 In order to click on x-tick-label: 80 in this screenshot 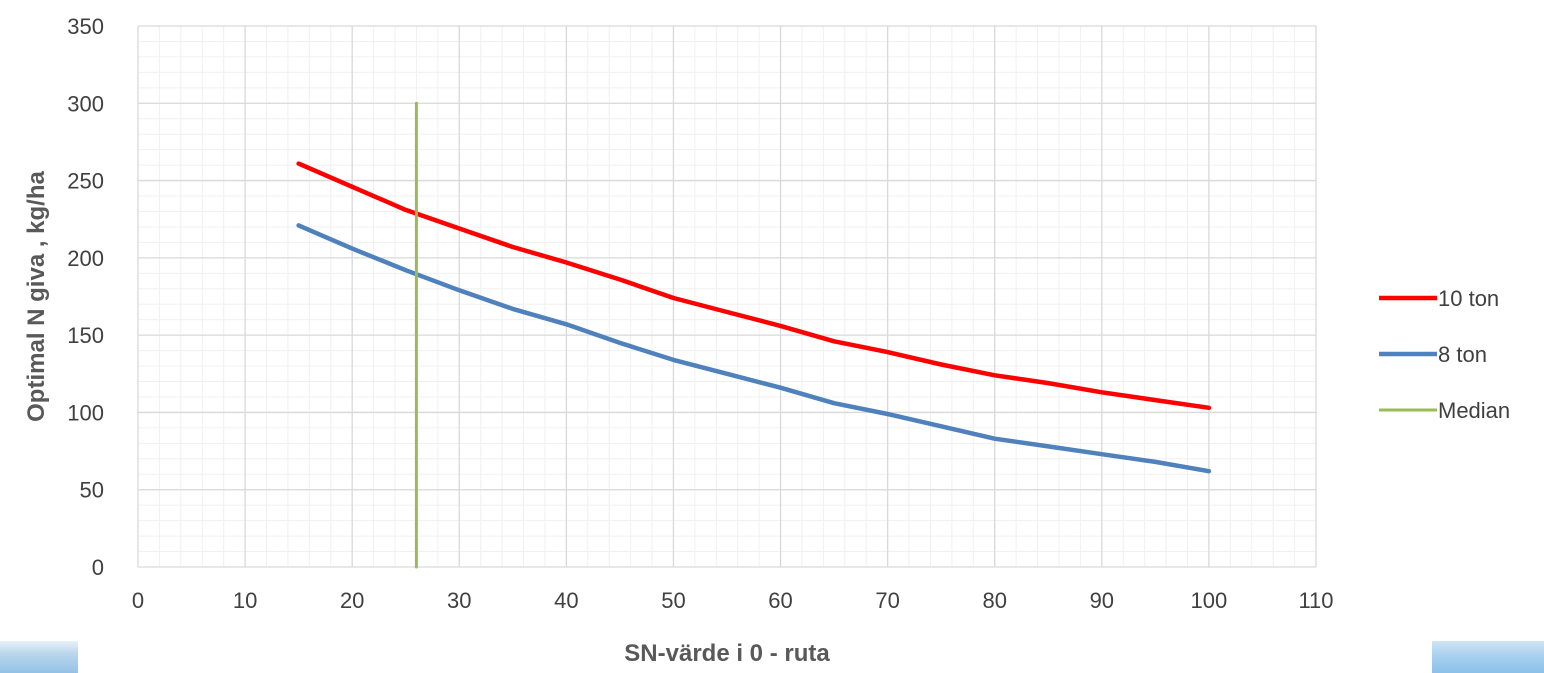, I will do `click(994, 600)`.